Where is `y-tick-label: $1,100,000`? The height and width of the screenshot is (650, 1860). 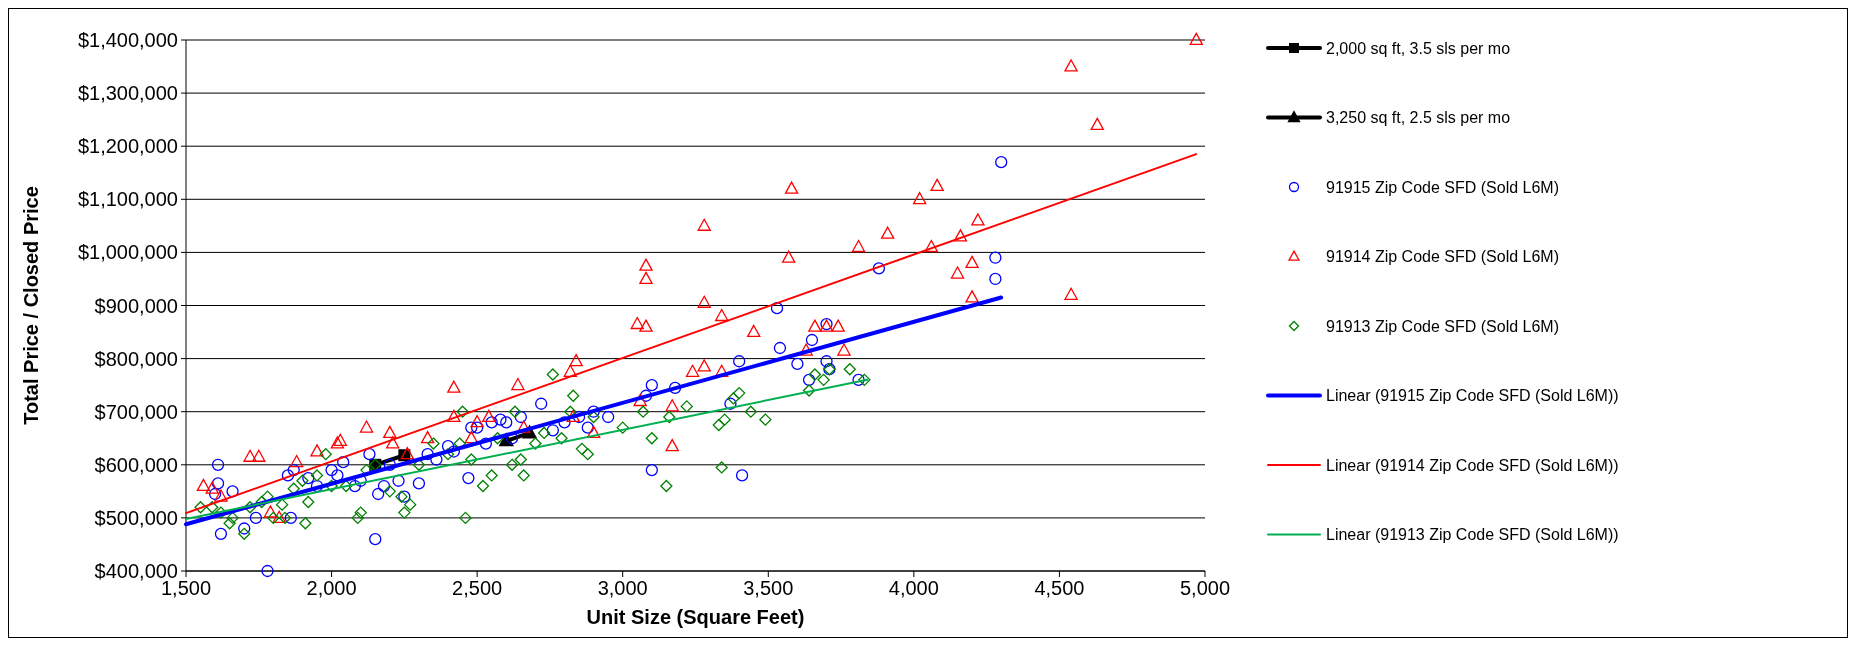
y-tick-label: $1,100,000 is located at coordinates (127, 199).